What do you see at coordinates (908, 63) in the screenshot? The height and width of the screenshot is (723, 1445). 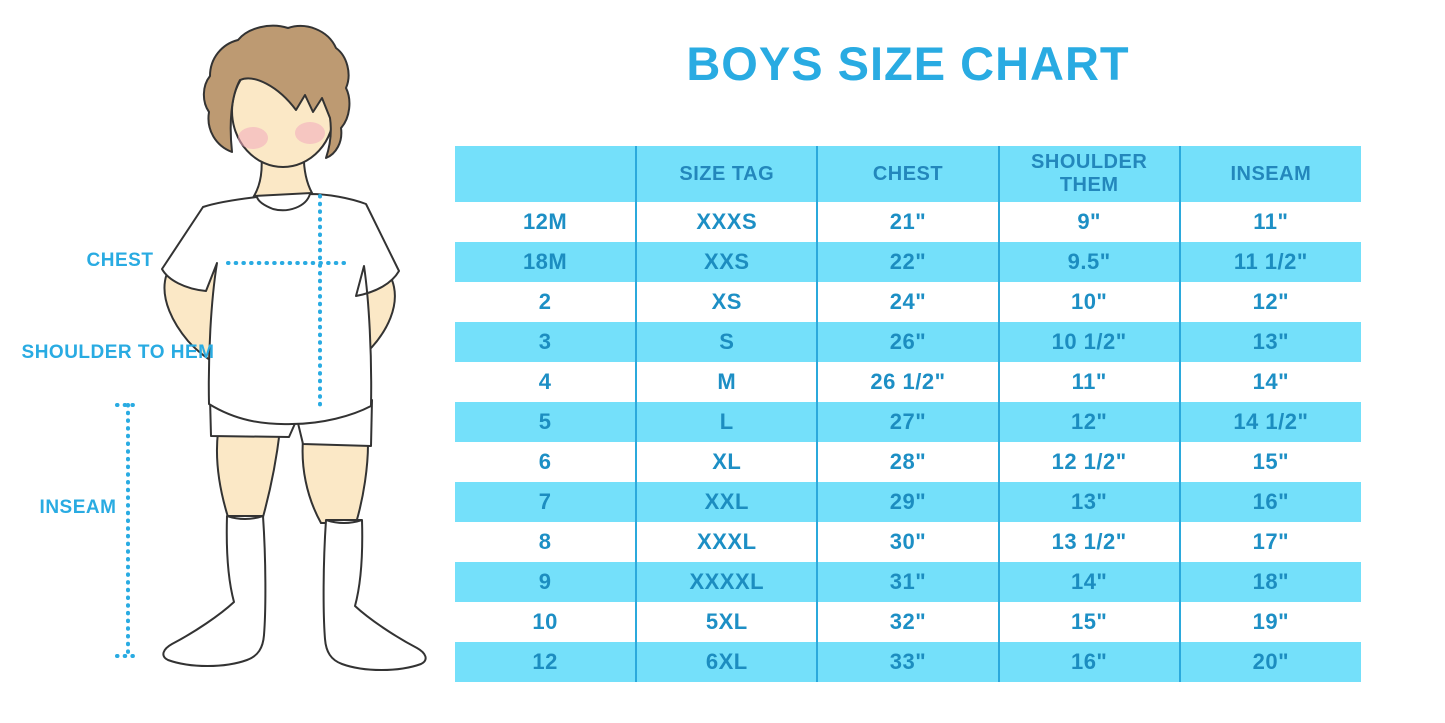 I see `page-title: BOYS SIZE CHART` at bounding box center [908, 63].